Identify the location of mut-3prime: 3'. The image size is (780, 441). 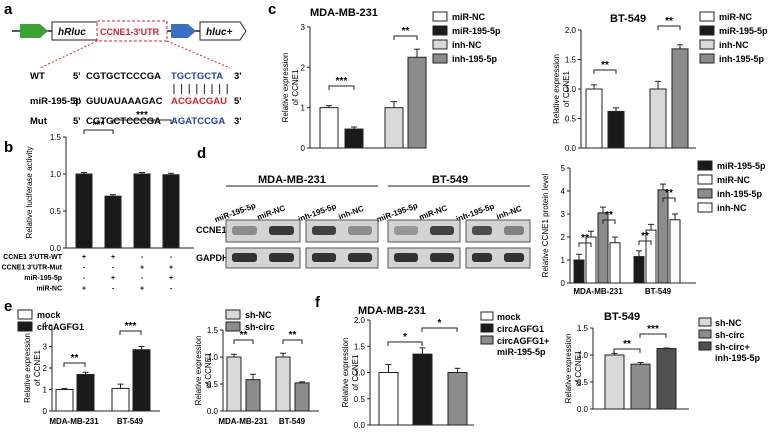
(238, 121).